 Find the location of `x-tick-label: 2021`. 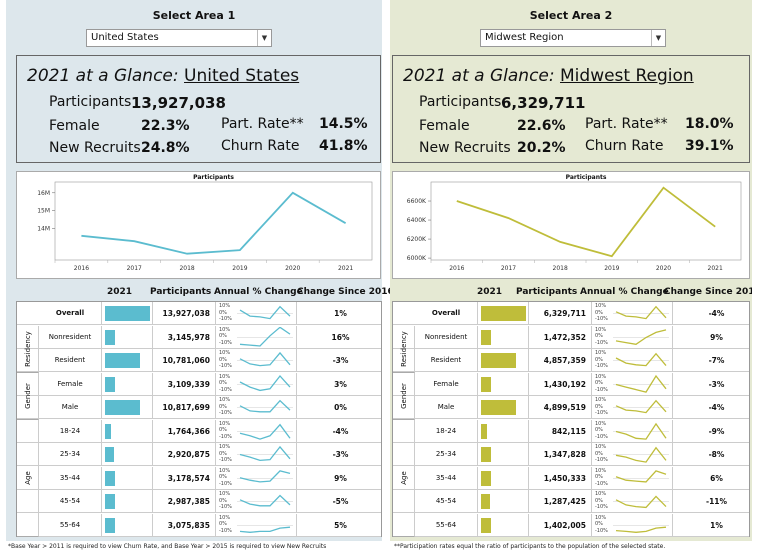

x-tick-label: 2021 is located at coordinates (345, 268).